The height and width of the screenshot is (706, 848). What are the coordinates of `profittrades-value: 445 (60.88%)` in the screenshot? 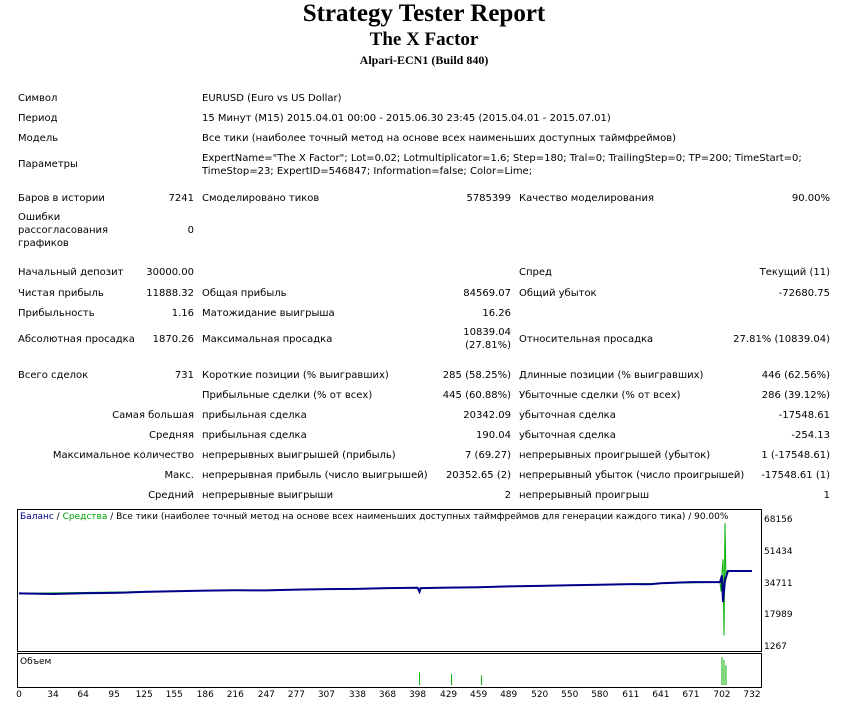 It's located at (476, 395).